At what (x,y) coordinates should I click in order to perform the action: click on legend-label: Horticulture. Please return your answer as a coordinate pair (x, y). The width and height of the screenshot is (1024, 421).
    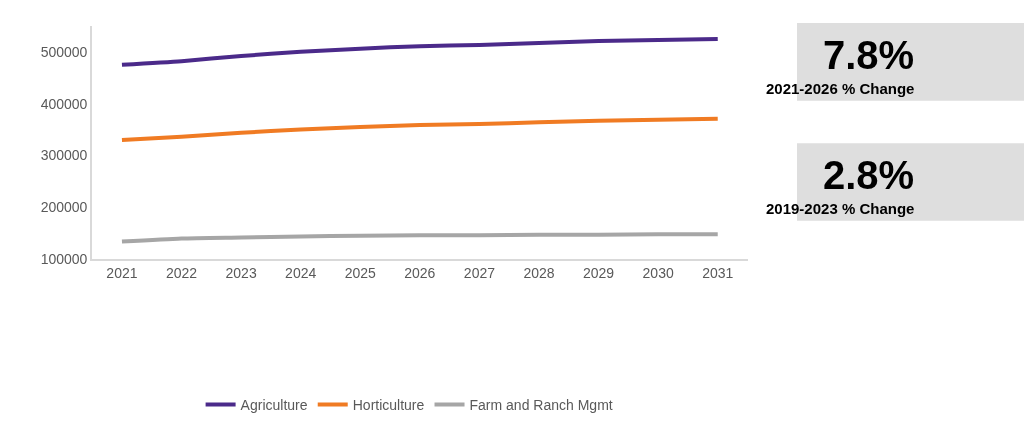
    Looking at the image, I should click on (388, 404).